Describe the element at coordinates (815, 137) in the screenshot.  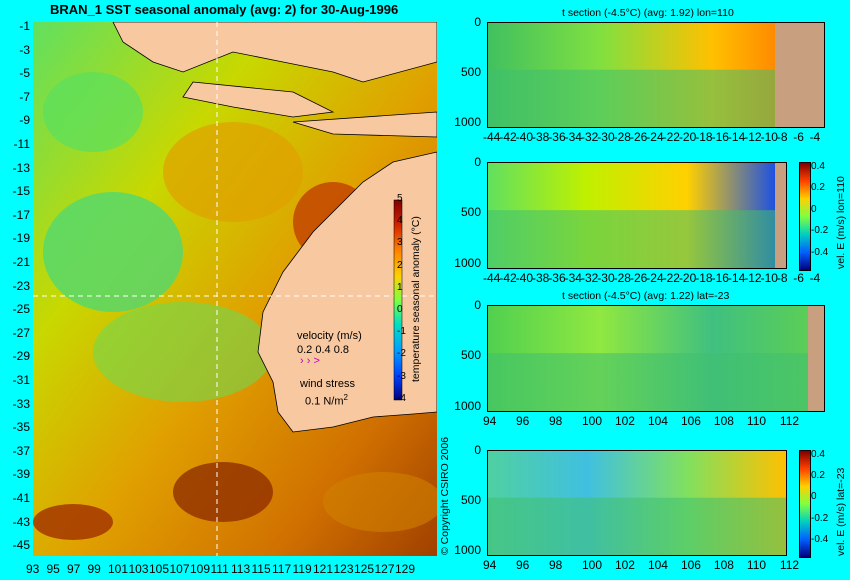
I see `section-x-tick: -4` at that location.